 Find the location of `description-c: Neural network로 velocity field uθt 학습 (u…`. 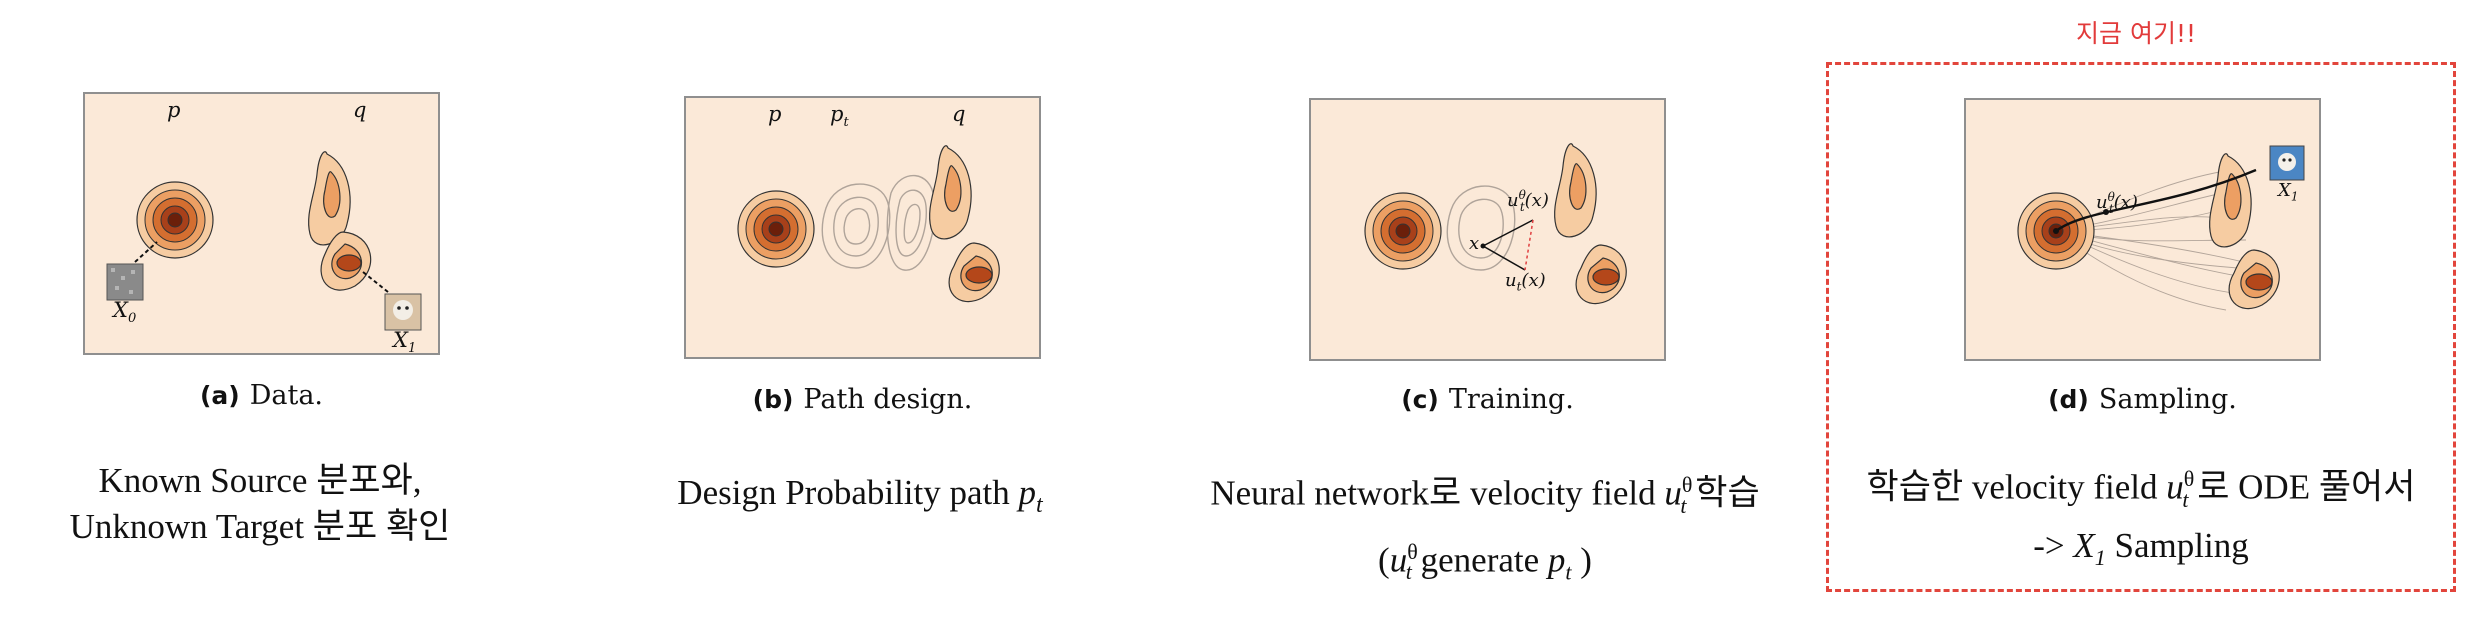

description-c: Neural network로 velocity field uθt 학습 (u… is located at coordinates (1485, 528).